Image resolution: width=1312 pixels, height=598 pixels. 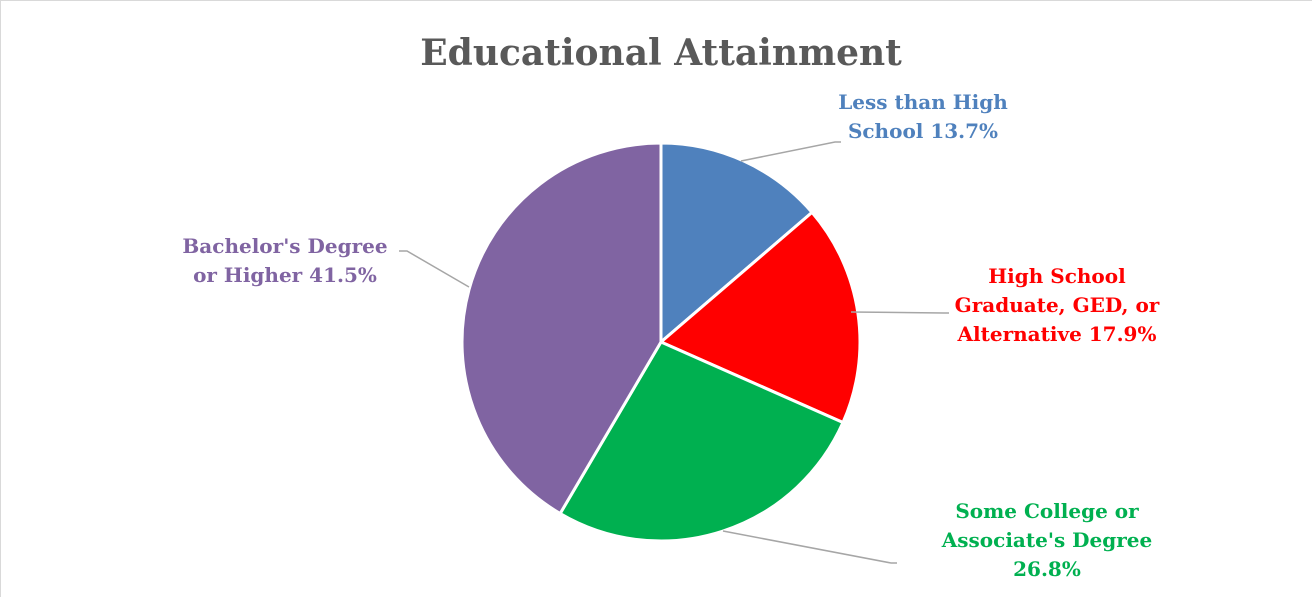 I want to click on data-label-line: Graduate, GED, or, so click(x=1057, y=305).